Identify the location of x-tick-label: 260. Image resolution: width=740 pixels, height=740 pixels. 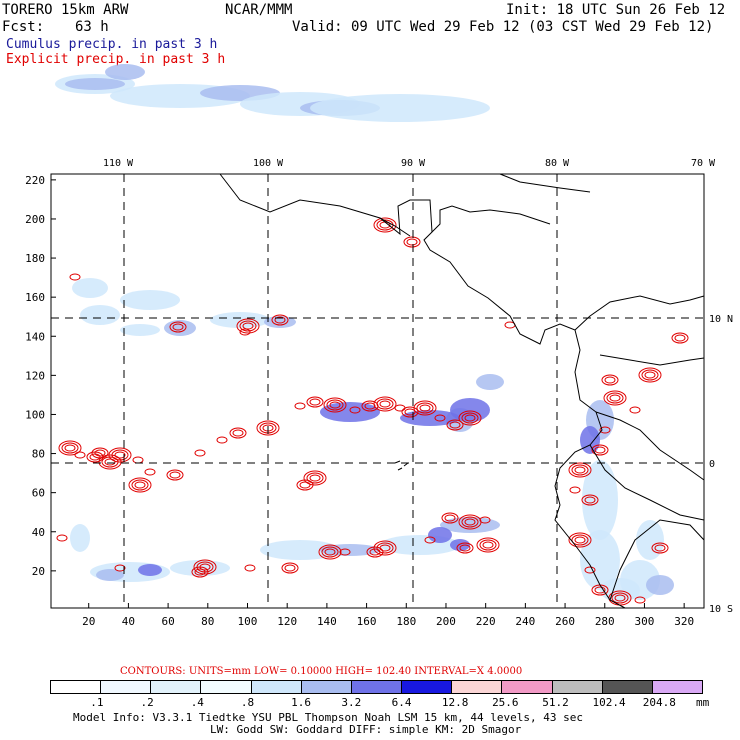
(565, 621).